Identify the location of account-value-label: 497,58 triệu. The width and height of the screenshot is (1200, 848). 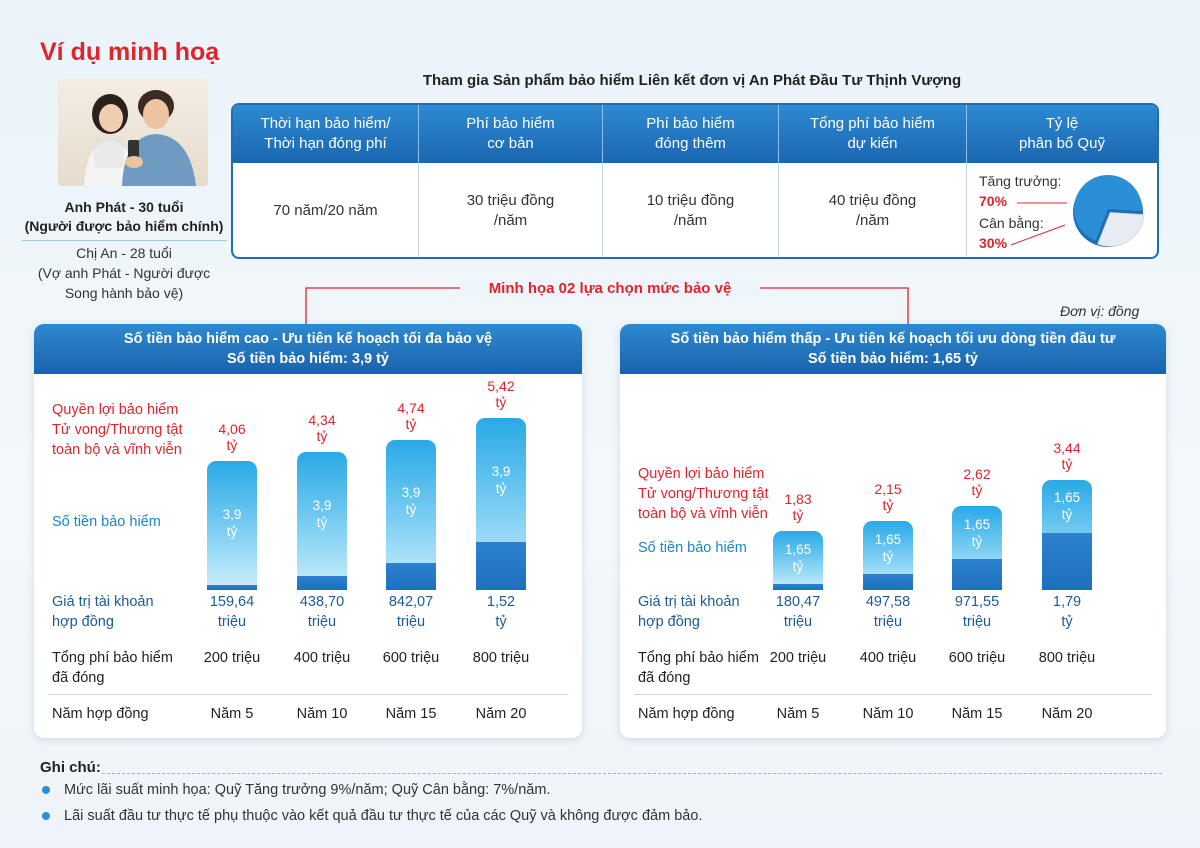
(888, 612).